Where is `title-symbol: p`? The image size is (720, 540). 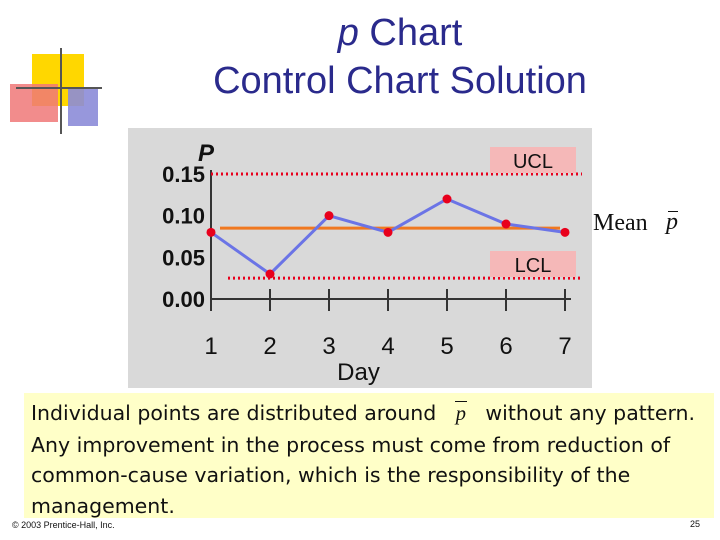 title-symbol: p is located at coordinates (348, 33).